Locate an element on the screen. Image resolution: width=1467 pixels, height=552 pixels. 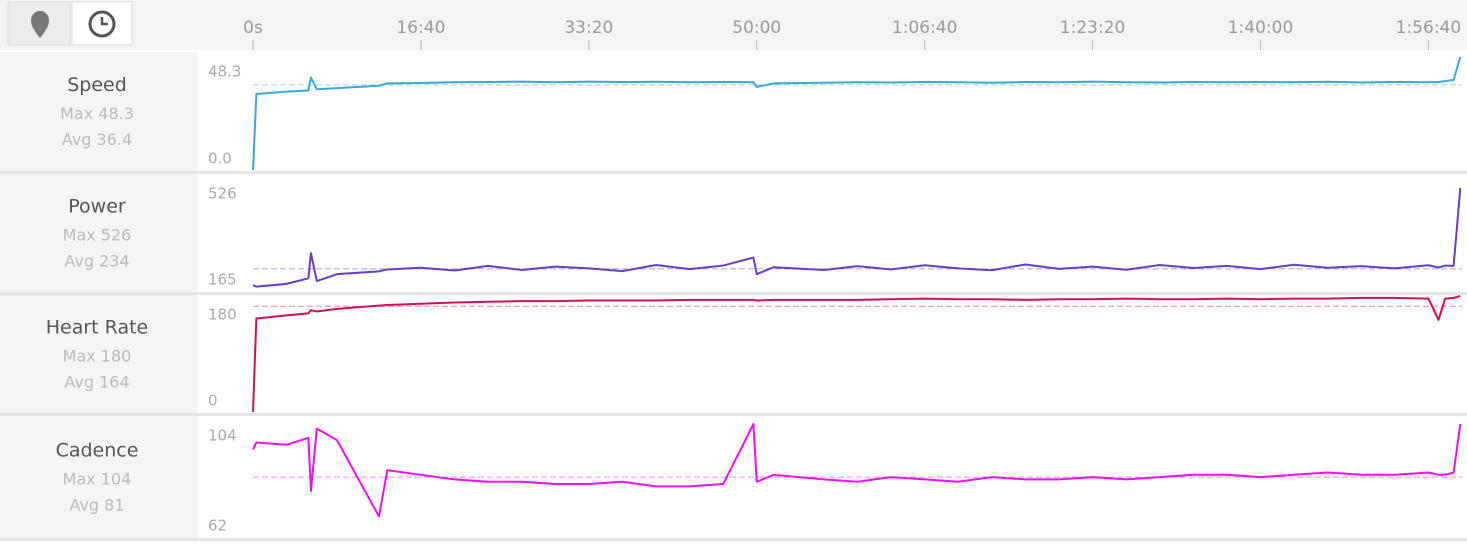
y-tick-label: 62 is located at coordinates (217, 526).